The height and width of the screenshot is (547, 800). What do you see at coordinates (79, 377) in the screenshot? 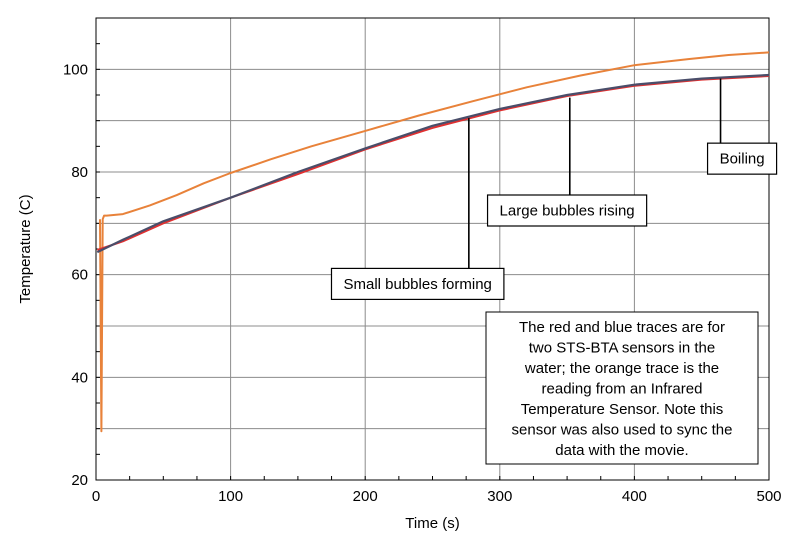
I see `y-tick-label: 40` at bounding box center [79, 377].